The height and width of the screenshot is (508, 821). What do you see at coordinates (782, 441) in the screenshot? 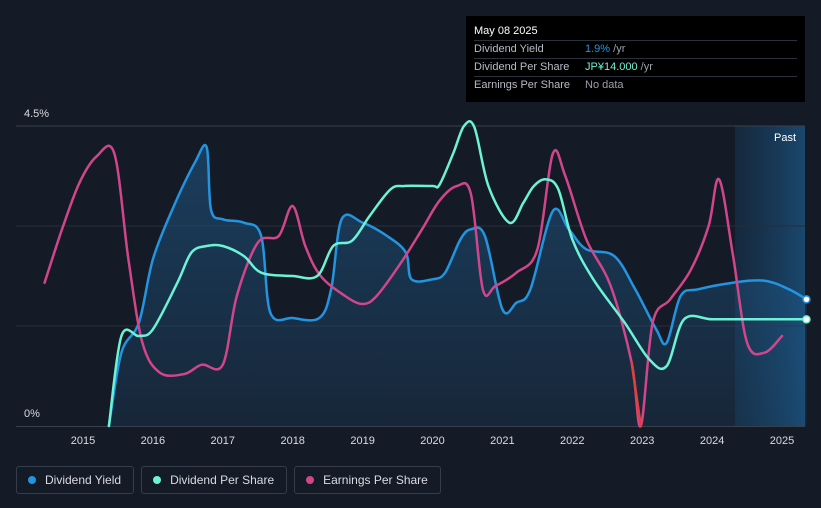
I see `x-tick-label: 2025` at bounding box center [782, 441].